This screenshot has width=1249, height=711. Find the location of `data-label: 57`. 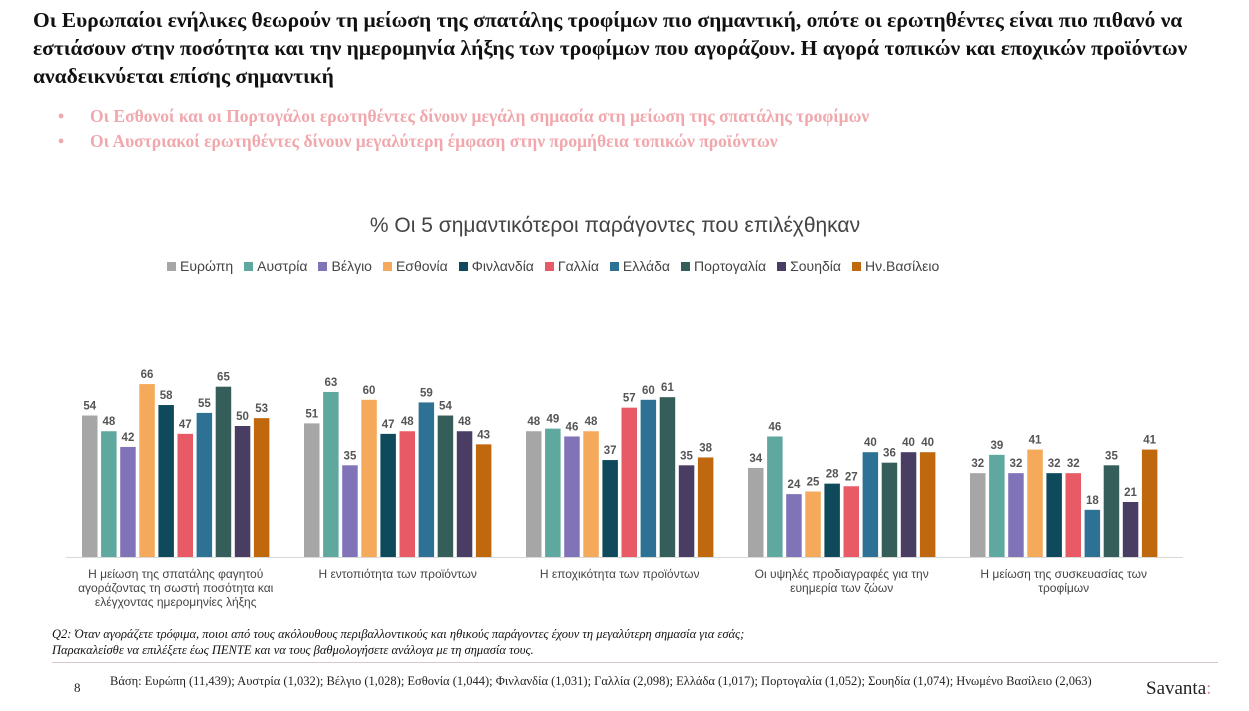

data-label: 57 is located at coordinates (629, 399).